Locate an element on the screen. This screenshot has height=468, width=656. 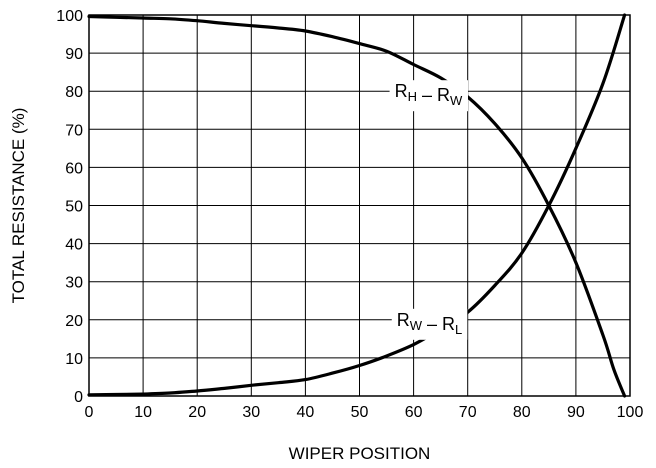
x-tick-label: 0 is located at coordinates (89, 412).